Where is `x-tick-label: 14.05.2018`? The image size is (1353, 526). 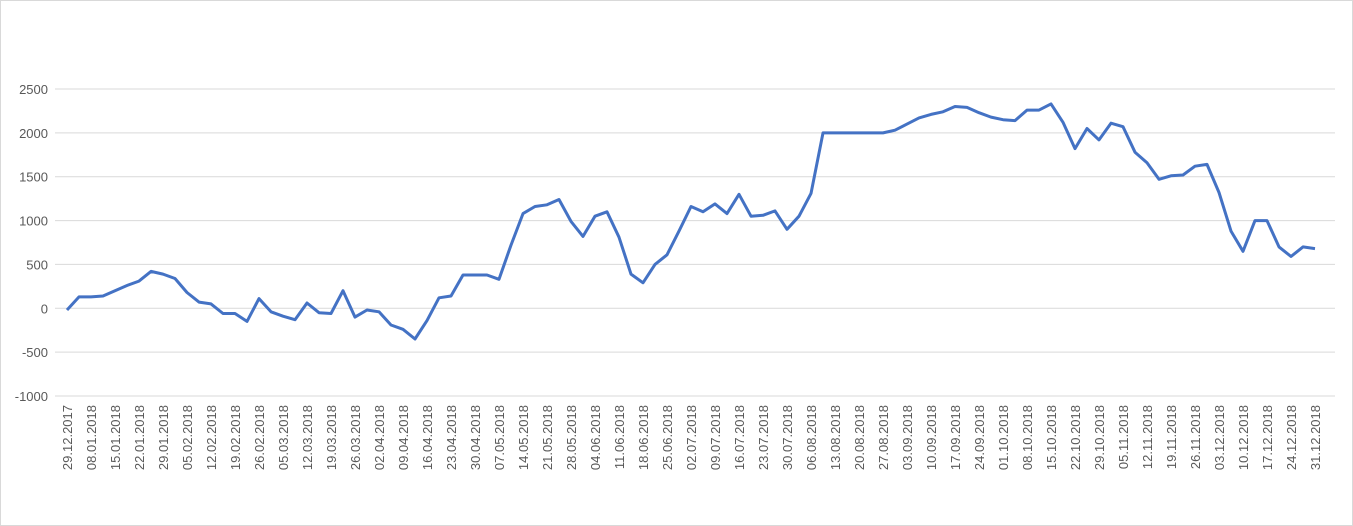
x-tick-label: 14.05.2018 is located at coordinates (523, 437).